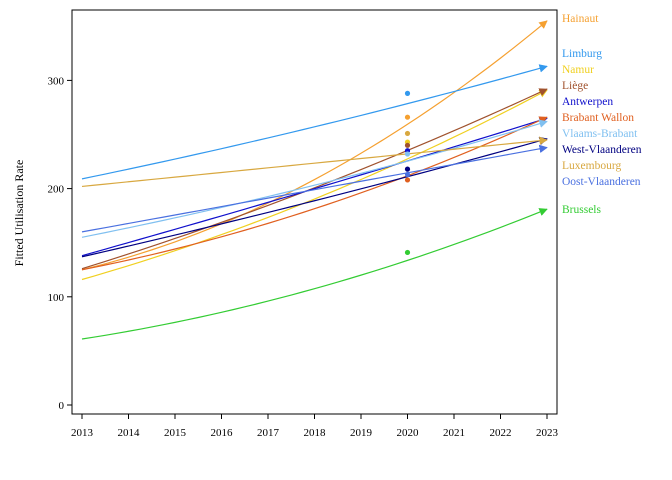 The image size is (672, 480). What do you see at coordinates (407, 252) in the screenshot?
I see `data-point-brussels` at bounding box center [407, 252].